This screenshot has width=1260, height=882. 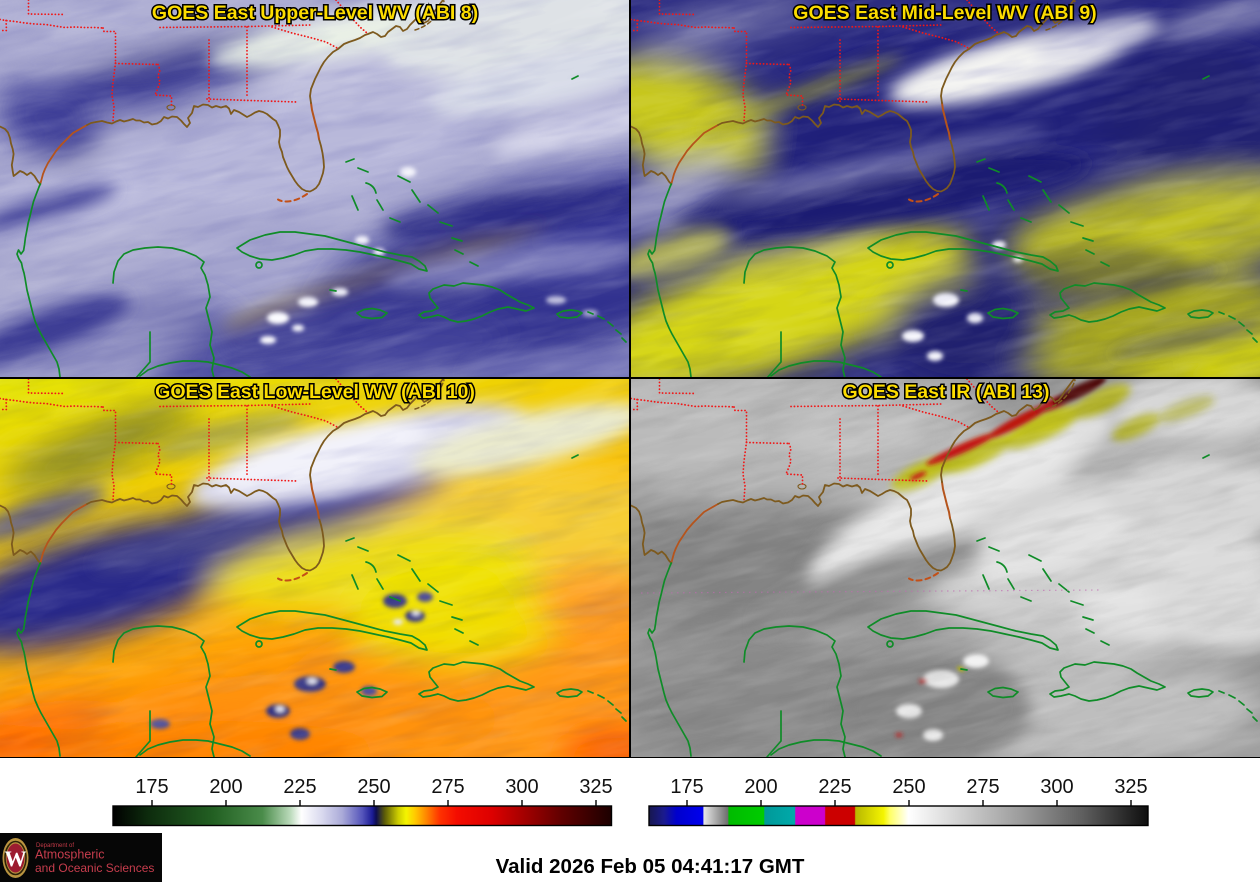 I want to click on svg-text: Valid 2026 Feb 05 04:41:17 GMT, so click(x=650, y=866).